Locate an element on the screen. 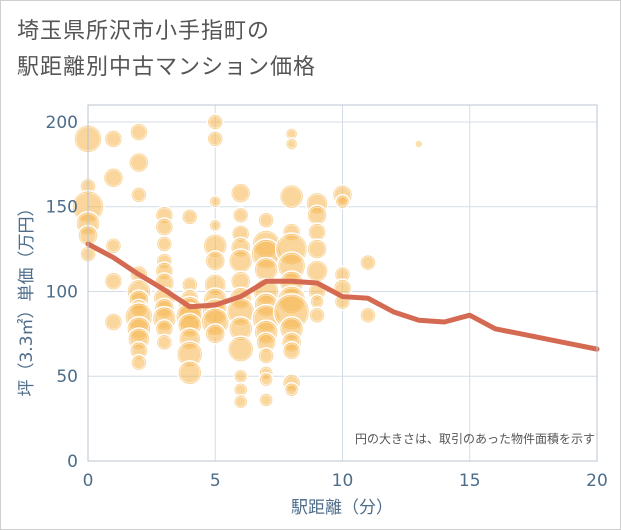 This screenshot has height=530, width=621. y-tick-label: 0 is located at coordinates (72, 462).